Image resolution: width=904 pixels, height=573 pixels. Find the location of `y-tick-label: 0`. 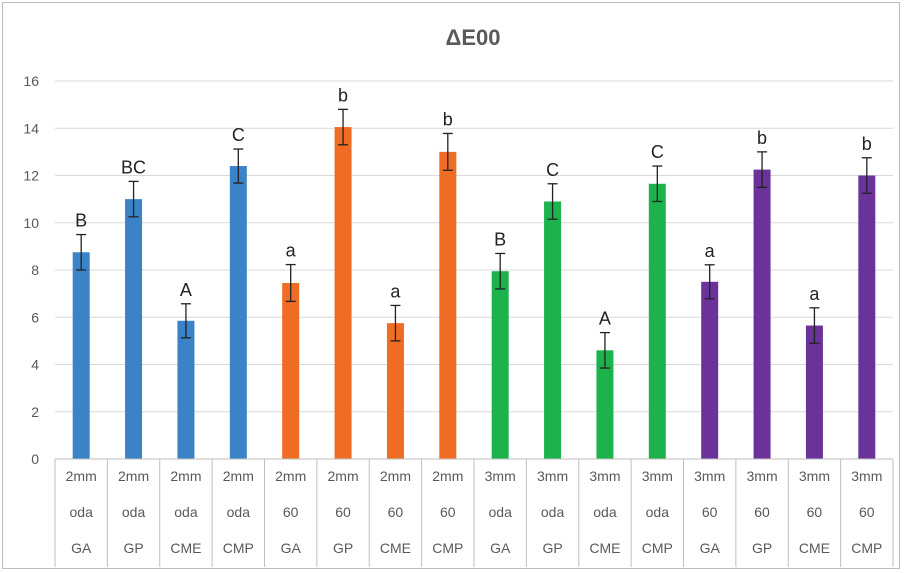

y-tick-label: 0 is located at coordinates (35, 459).